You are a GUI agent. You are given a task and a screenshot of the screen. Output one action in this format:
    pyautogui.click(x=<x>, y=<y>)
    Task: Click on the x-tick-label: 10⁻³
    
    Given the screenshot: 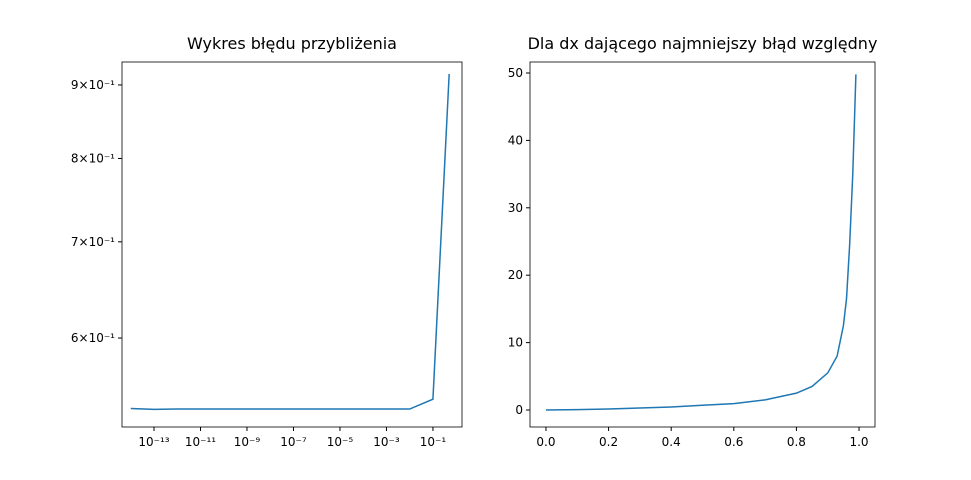 What is the action you would take?
    pyautogui.click(x=386, y=442)
    